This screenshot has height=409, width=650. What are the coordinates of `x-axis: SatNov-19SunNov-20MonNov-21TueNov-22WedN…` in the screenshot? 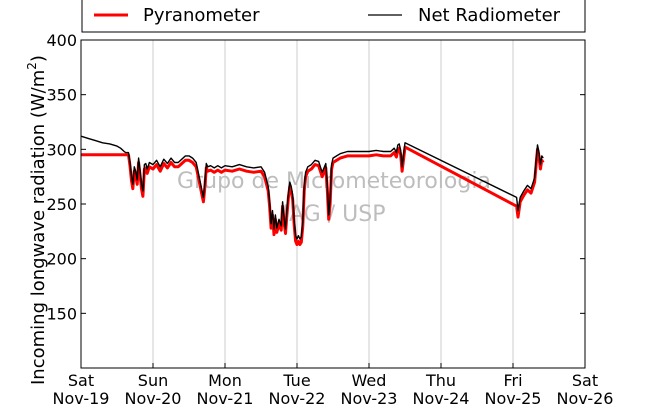 It's located at (333, 385).